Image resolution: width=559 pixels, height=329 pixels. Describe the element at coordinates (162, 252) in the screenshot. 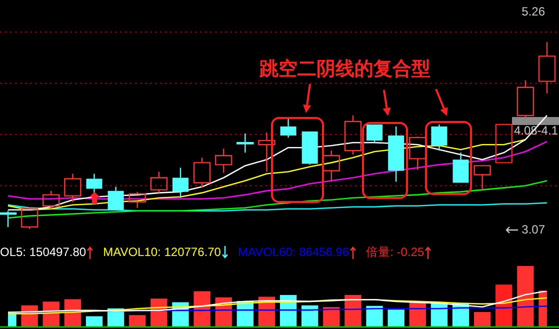

I see `text: MAVOL10: 120776.70` at that location.